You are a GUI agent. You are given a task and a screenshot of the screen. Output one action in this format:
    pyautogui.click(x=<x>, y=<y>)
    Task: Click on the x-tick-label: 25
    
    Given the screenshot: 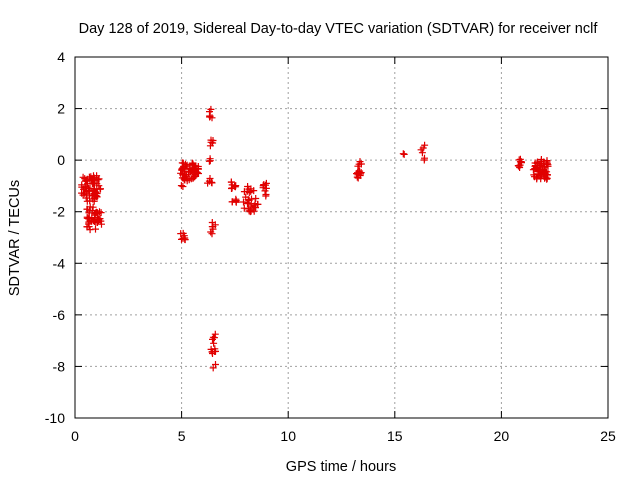 What is the action you would take?
    pyautogui.click(x=608, y=436)
    